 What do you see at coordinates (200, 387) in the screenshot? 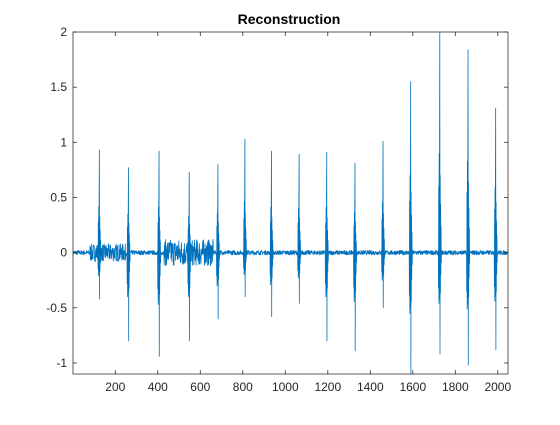
I see `x-tick-label: 600` at bounding box center [200, 387].